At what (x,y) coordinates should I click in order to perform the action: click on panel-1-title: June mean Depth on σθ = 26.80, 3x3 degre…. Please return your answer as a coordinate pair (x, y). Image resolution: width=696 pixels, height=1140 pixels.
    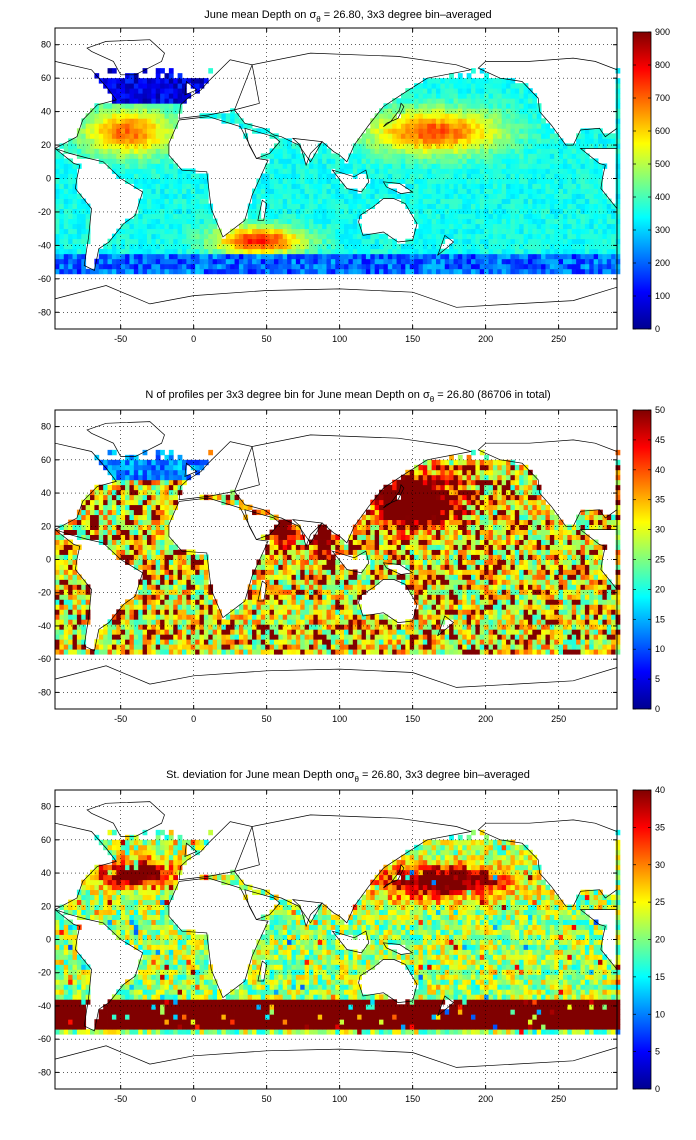
    Looking at the image, I should click on (347, 16).